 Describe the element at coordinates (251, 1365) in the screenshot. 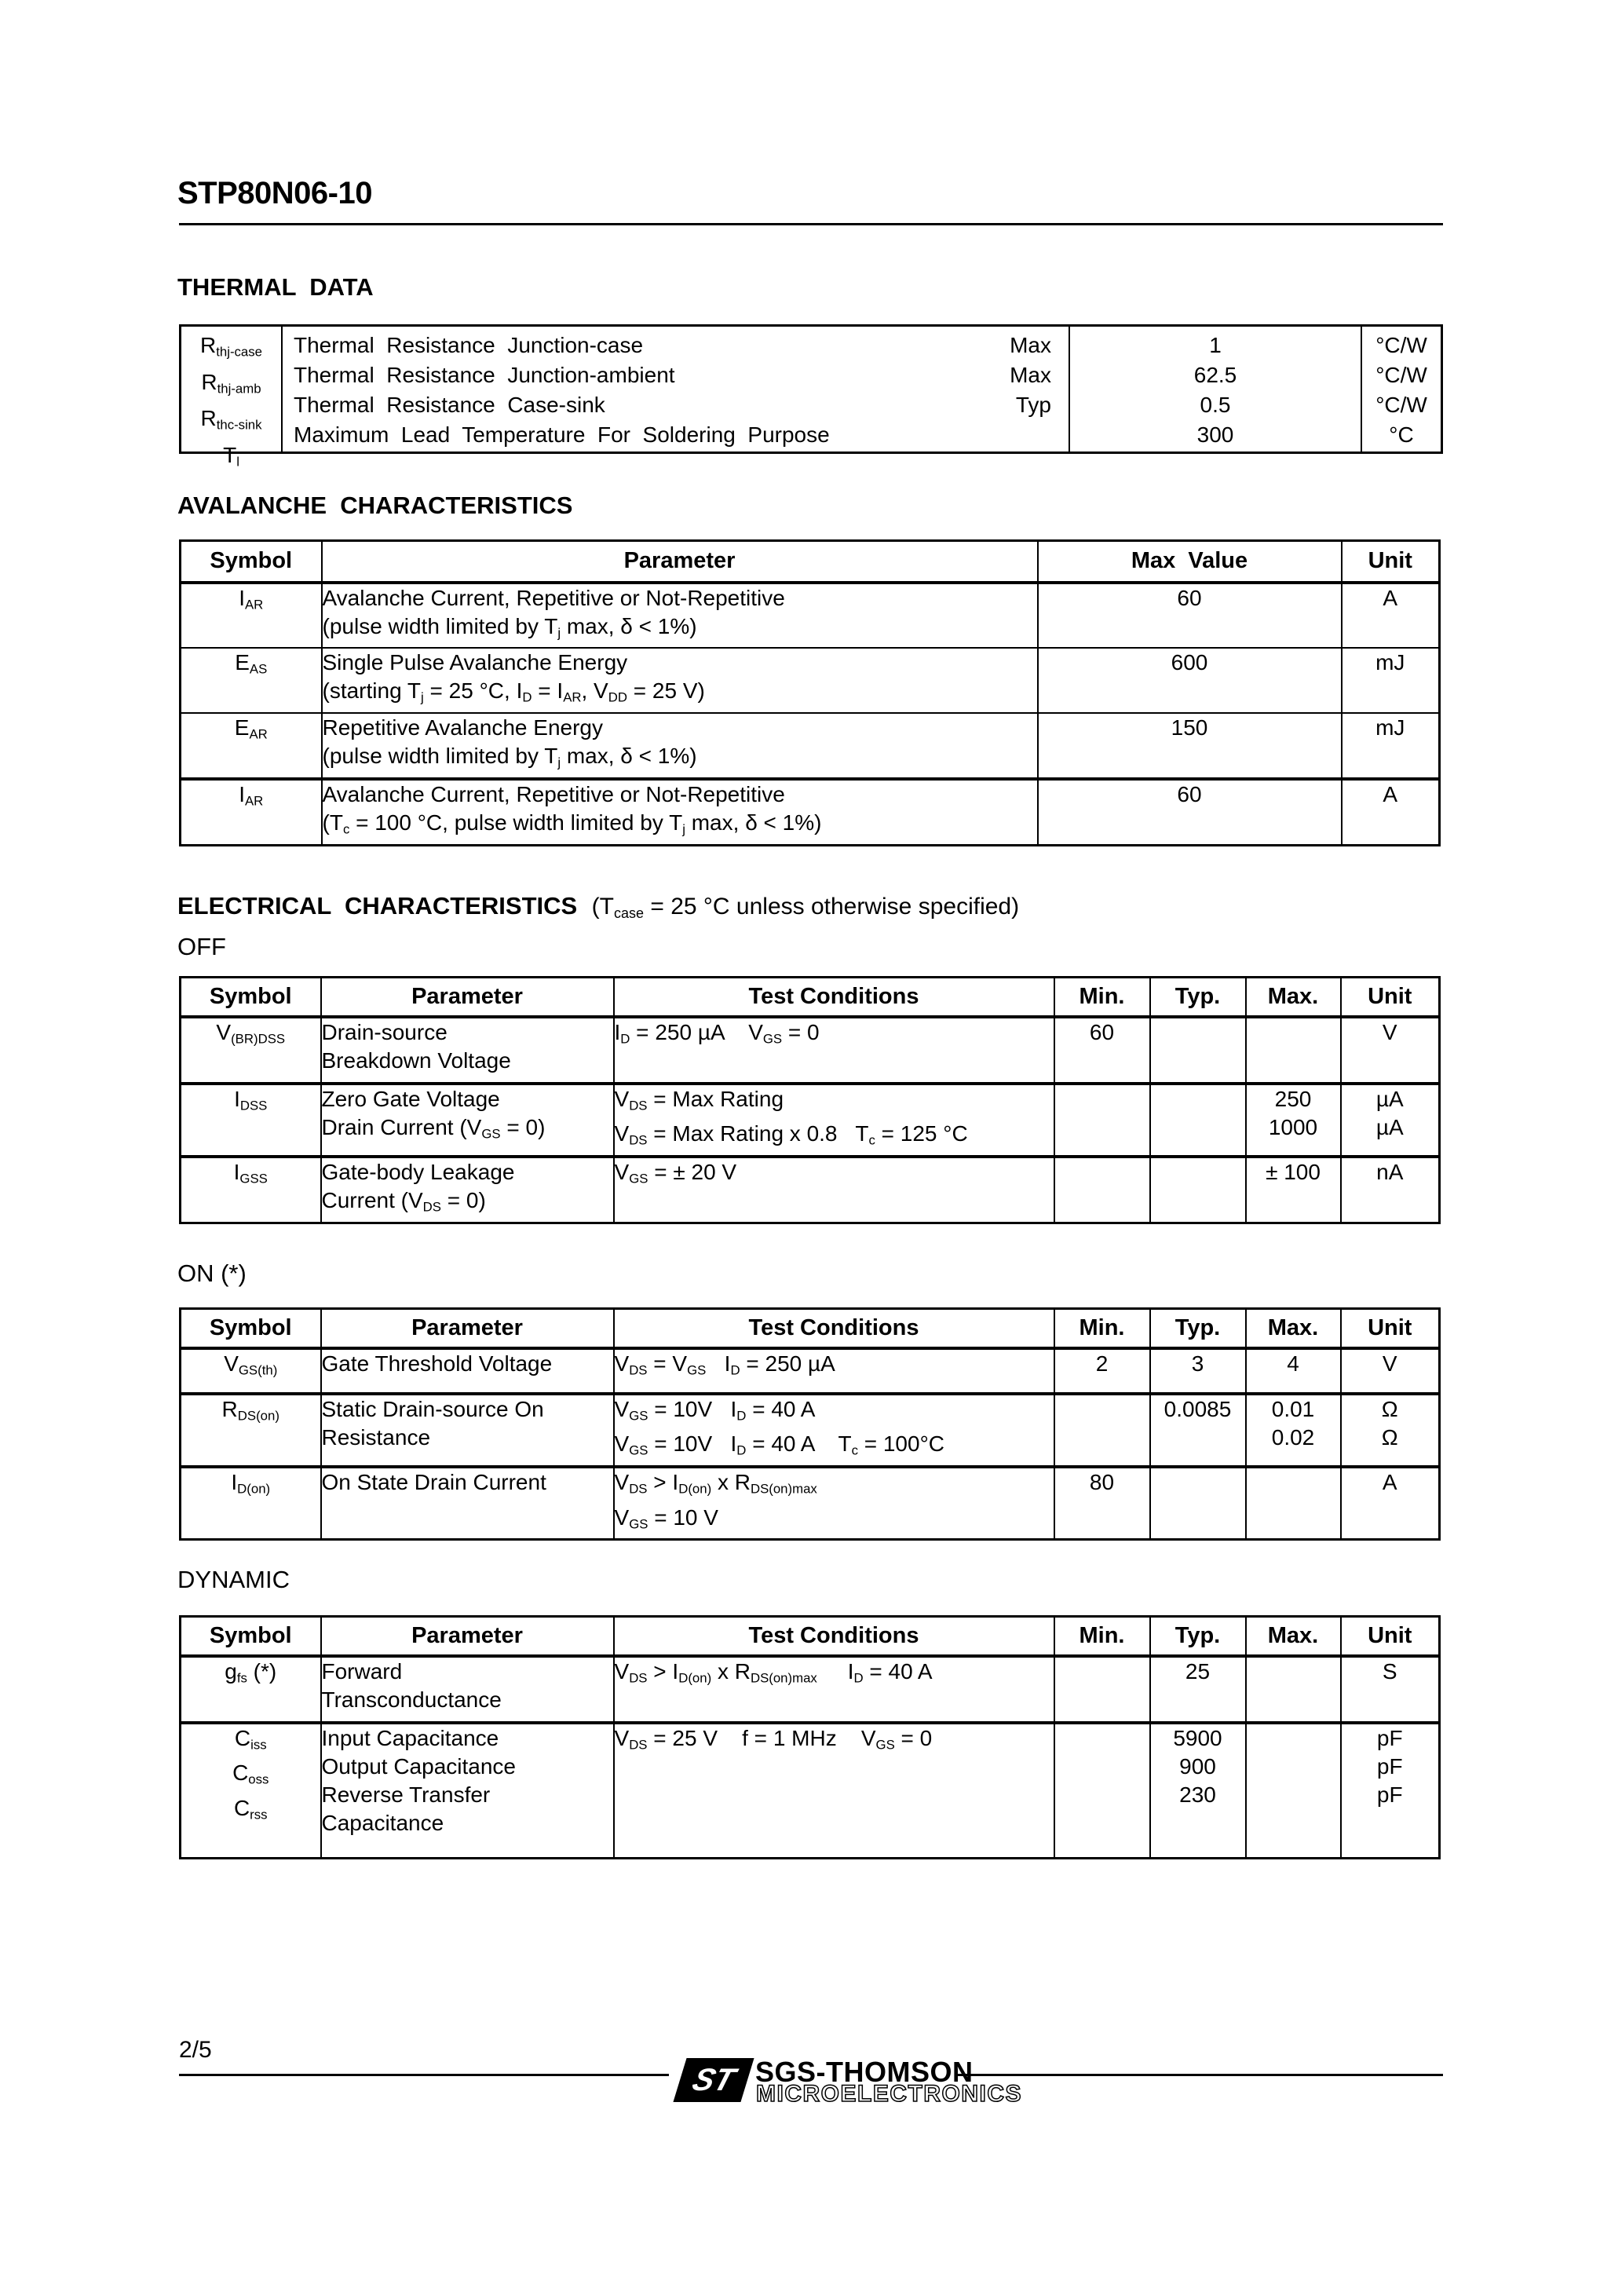

I see `symbol-text: VGS(th)` at that location.